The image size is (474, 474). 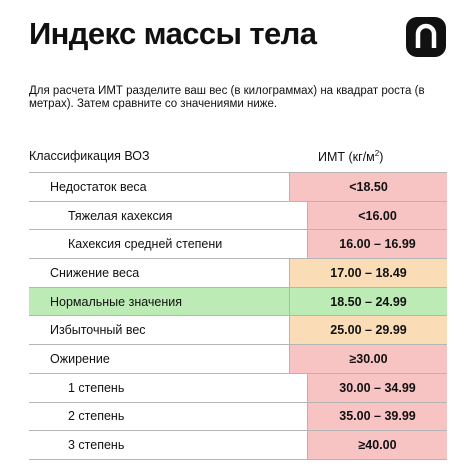 I want to click on table-row-highlighted: Нормальные значения 18.50 – 24.99, so click(x=238, y=302).